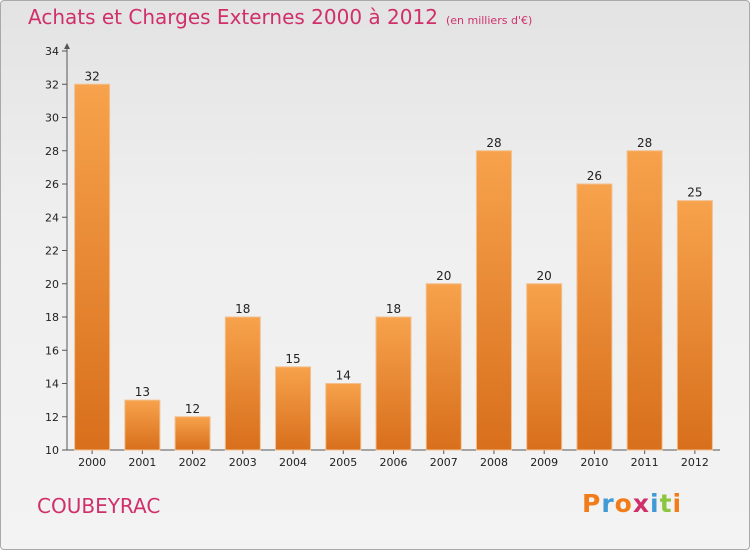 This screenshot has width=750, height=550. What do you see at coordinates (193, 462) in the screenshot?
I see `x-tick-label: 2002` at bounding box center [193, 462].